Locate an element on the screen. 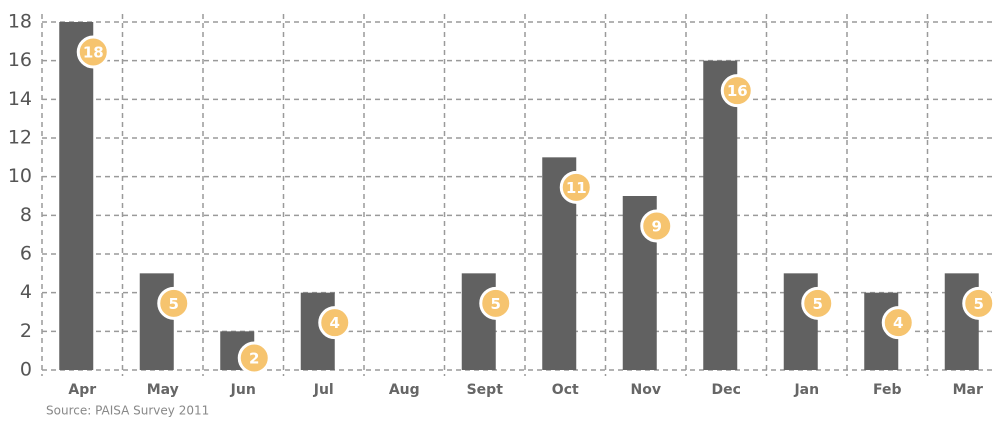 Image resolution: width=993 pixels, height=422 pixels. x-tick-label: Jul is located at coordinates (323, 390).